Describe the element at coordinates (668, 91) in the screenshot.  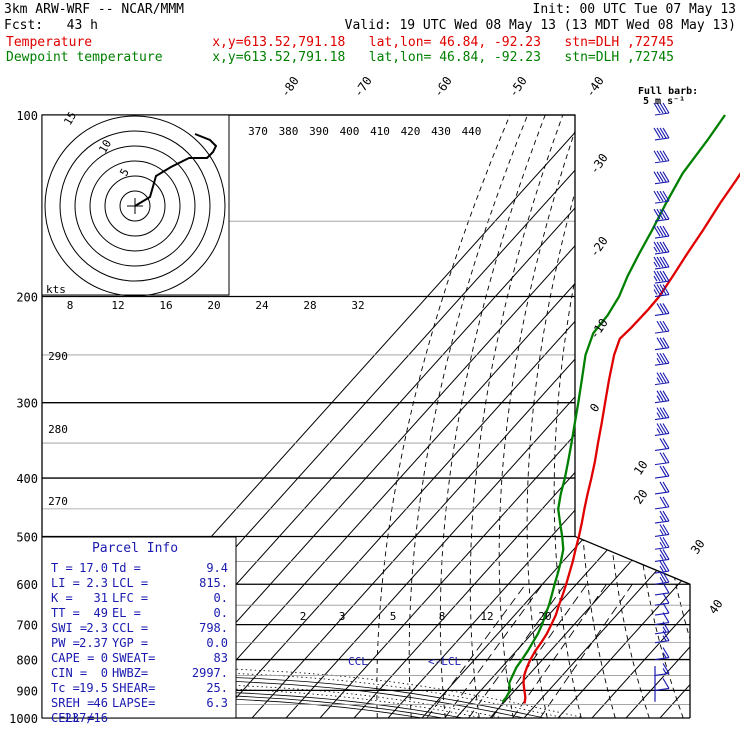
I see `wind-legend-line1: Full barb:` at that location.